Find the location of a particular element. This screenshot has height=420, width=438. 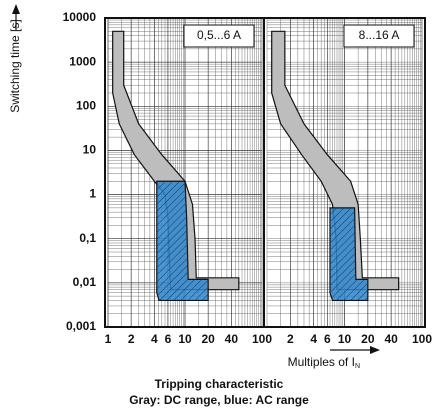

y-tick-label: 0,1 is located at coordinates (87, 238).